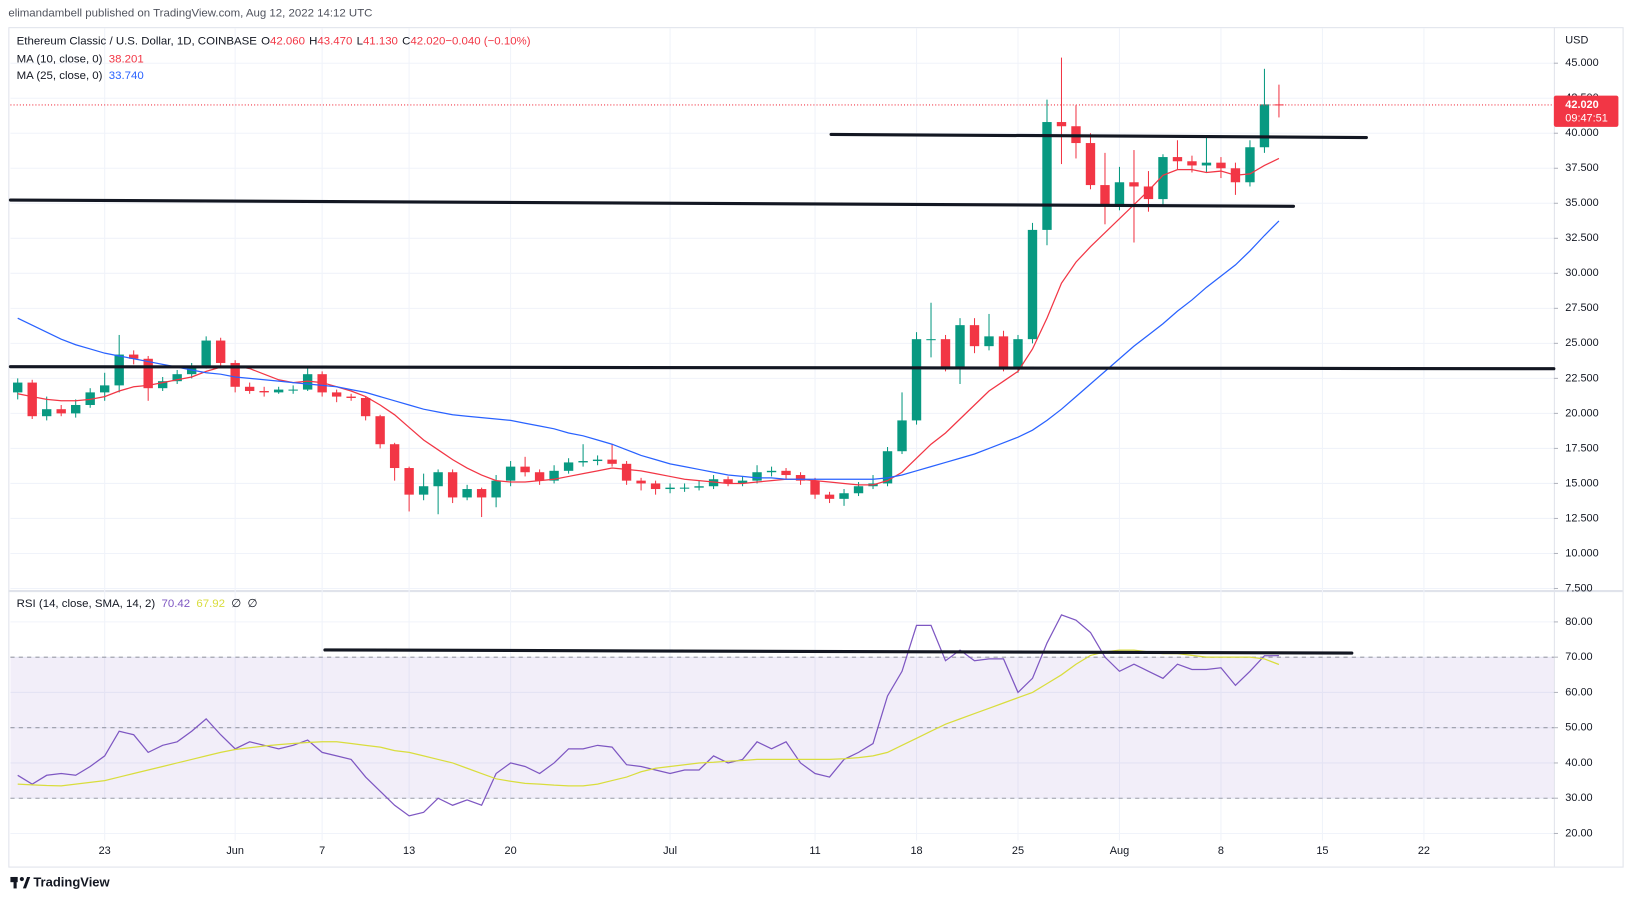 The width and height of the screenshot is (1633, 901). I want to click on y-tick-label: 32.500, so click(1581, 238).